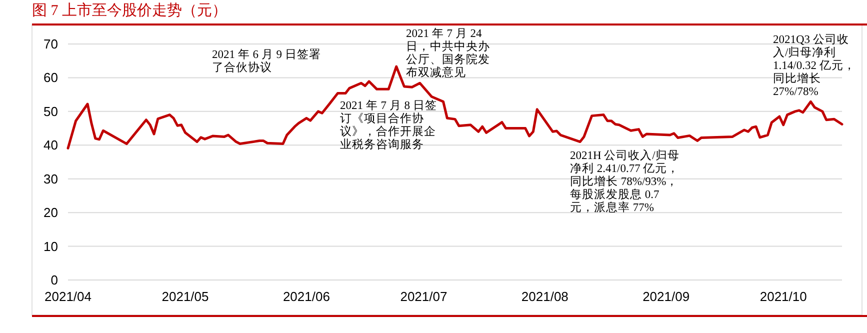 The height and width of the screenshot is (333, 867). Describe the element at coordinates (51, 44) in the screenshot. I see `y-tick-label: 70` at that location.